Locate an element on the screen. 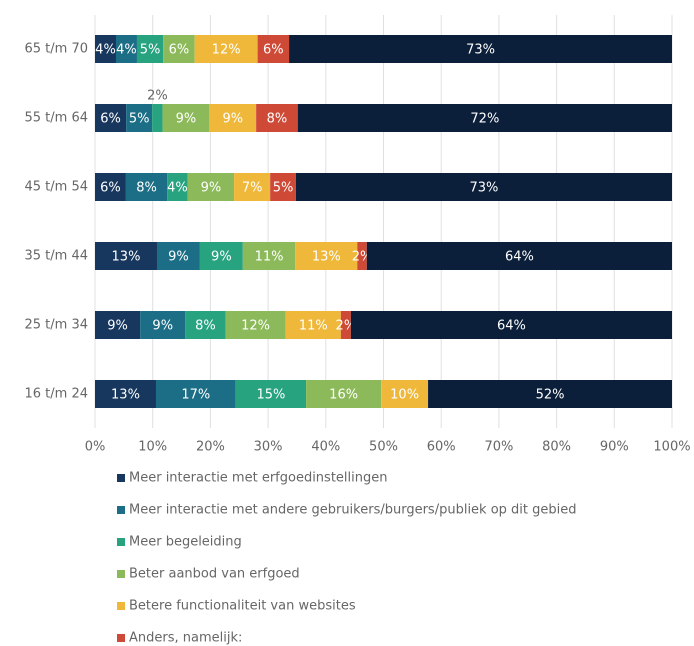 The height and width of the screenshot is (646, 694). data-label: 10% is located at coordinates (404, 395).